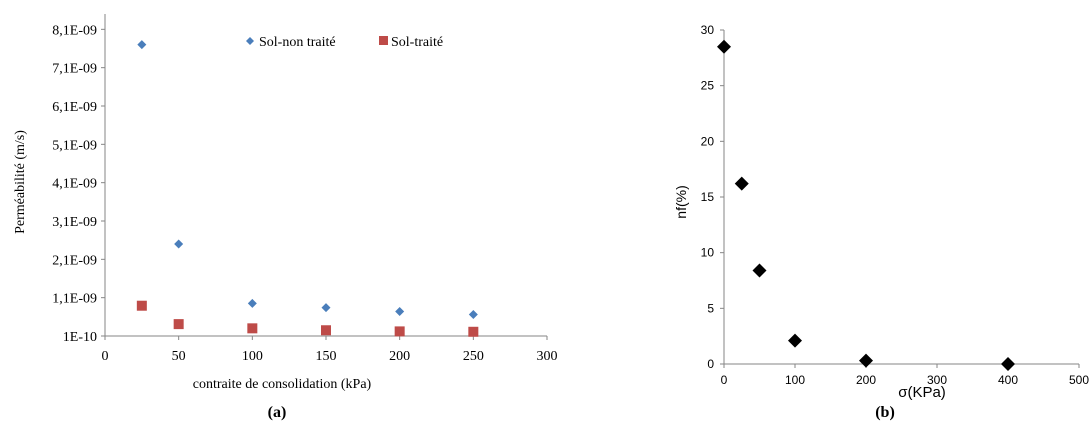  What do you see at coordinates (708, 253) in the screenshot?
I see `chart-b-y-tick-label: 10` at bounding box center [708, 253].